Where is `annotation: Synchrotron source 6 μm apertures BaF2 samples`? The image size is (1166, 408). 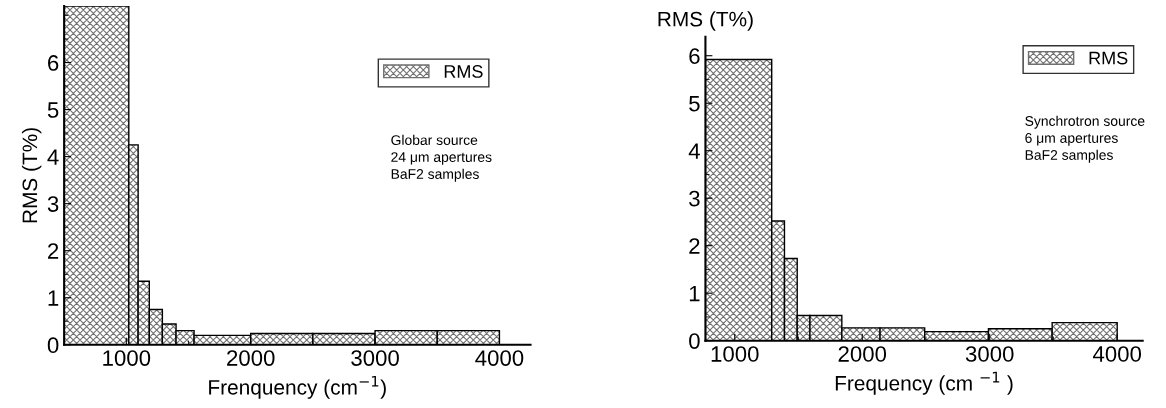 annotation: Synchrotron source 6 μm apertures BaF2 samples is located at coordinates (1085, 139).